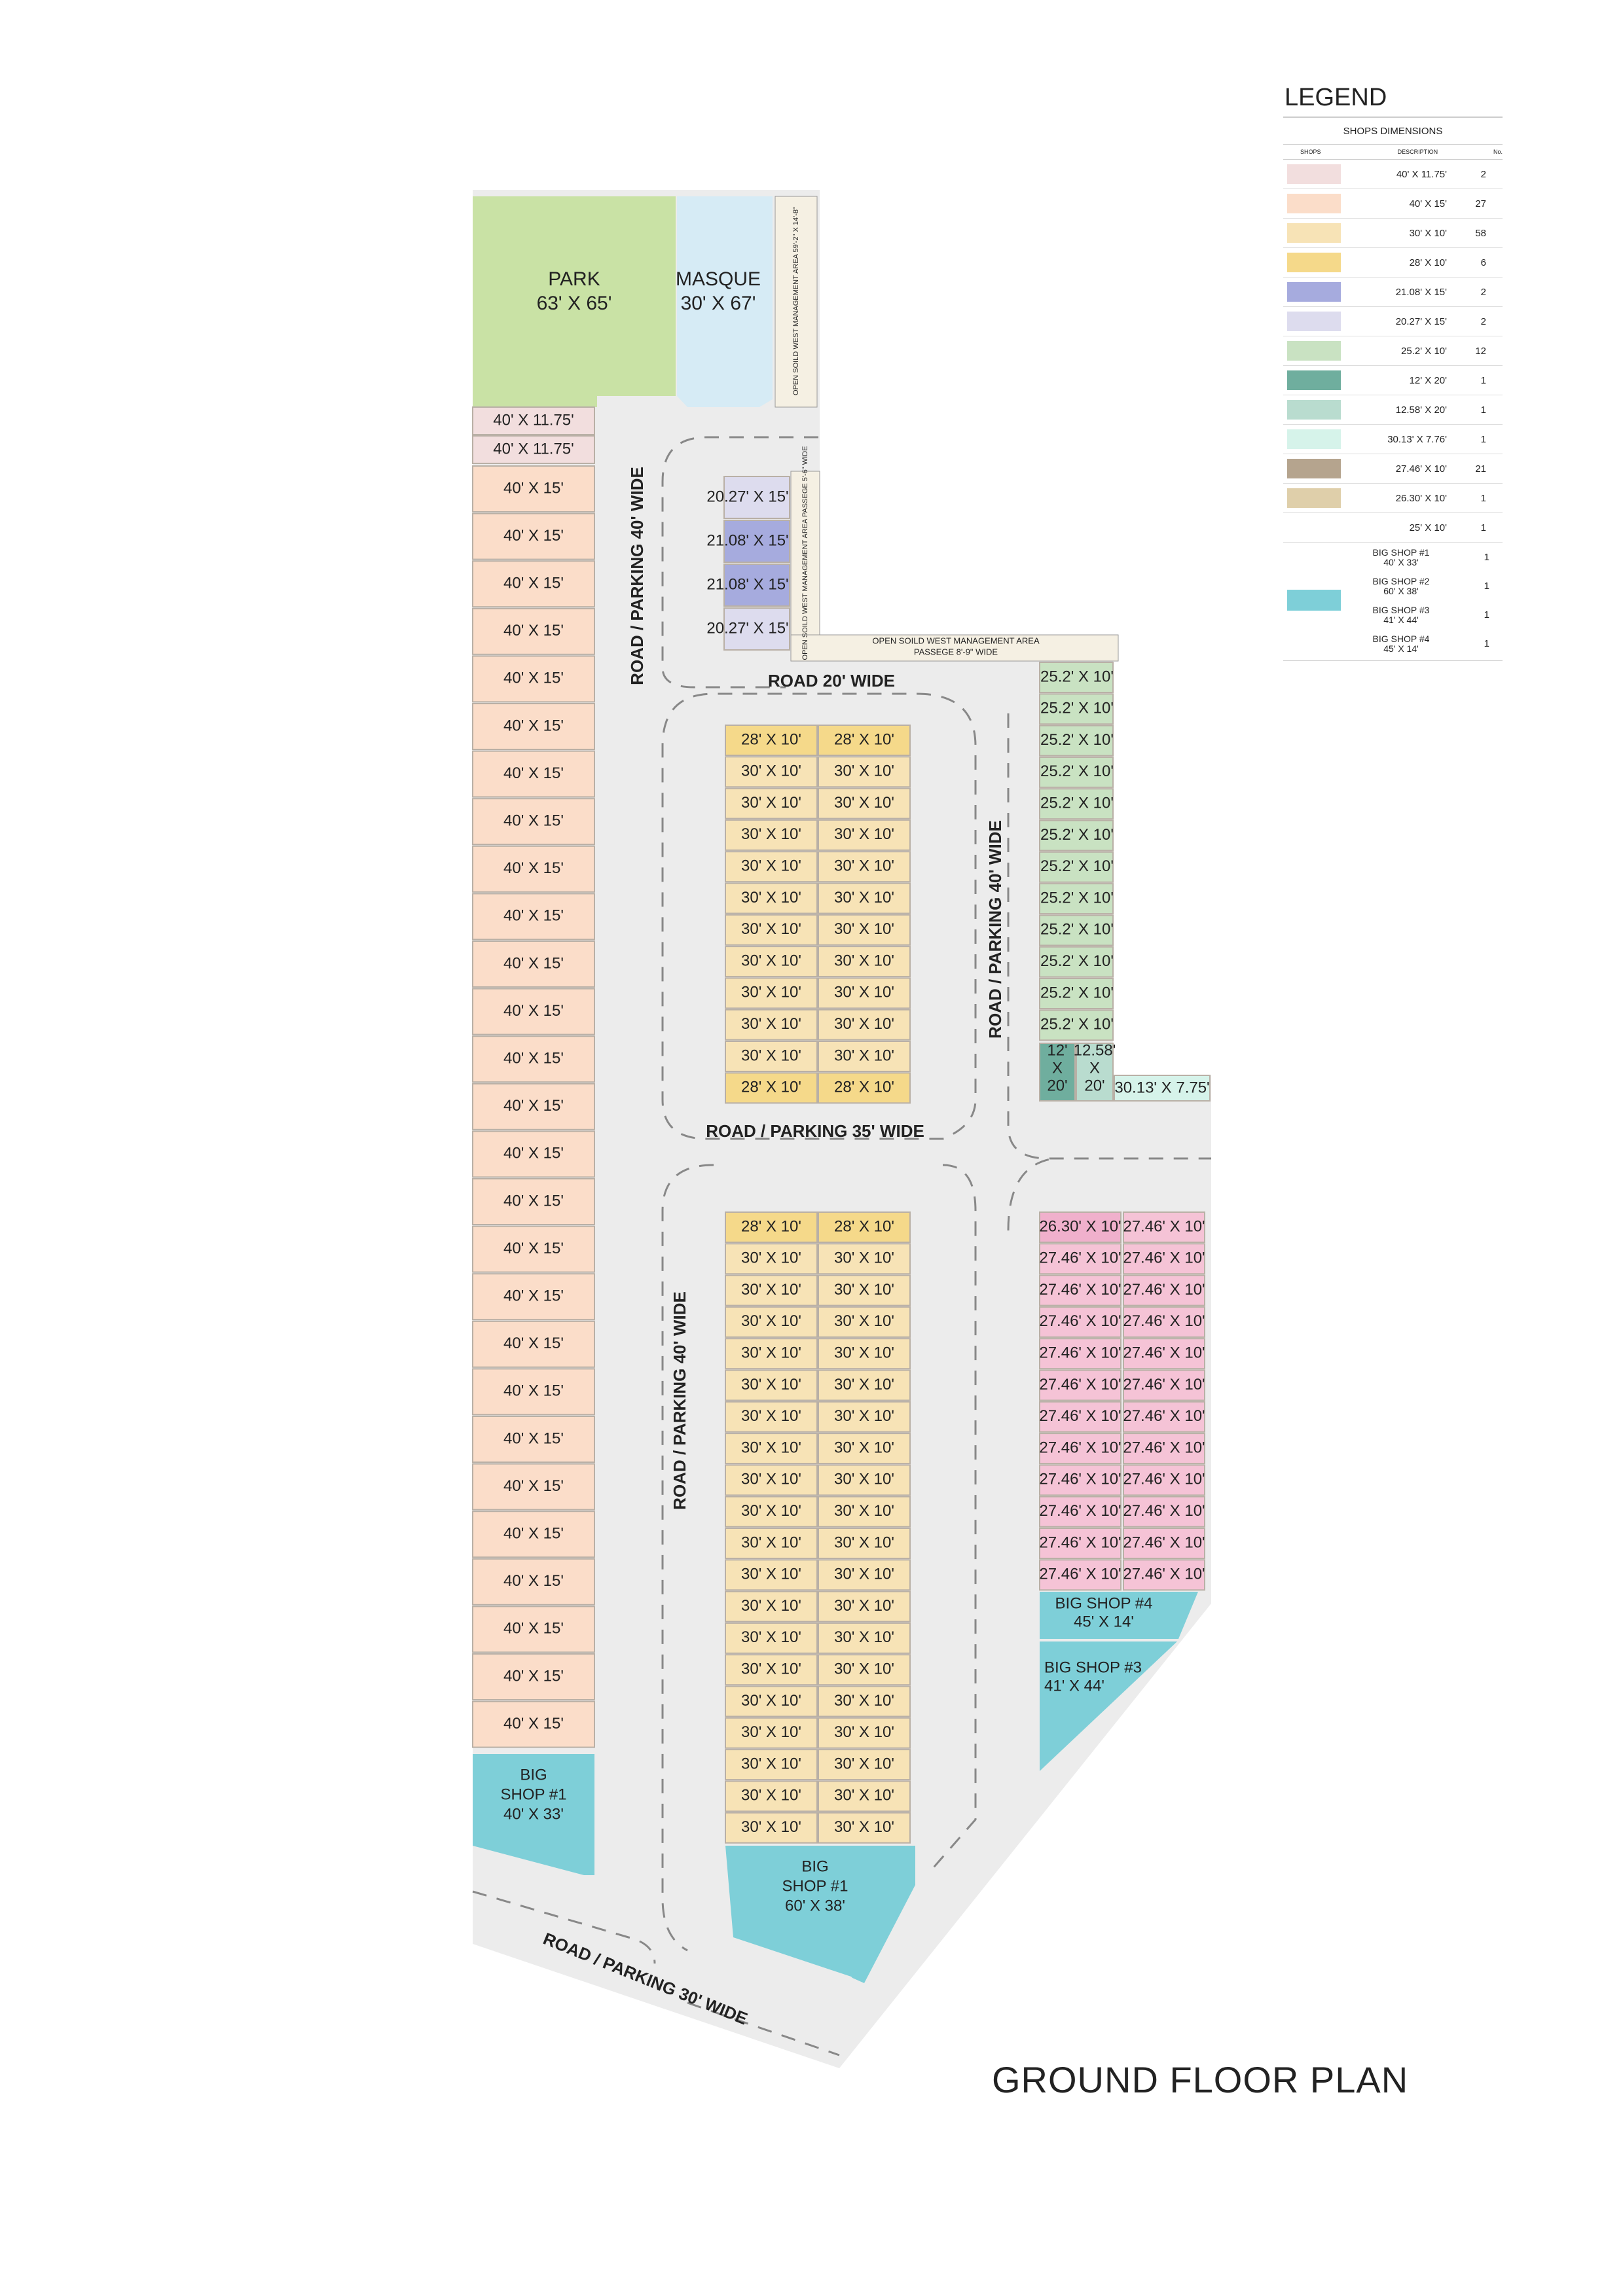 The height and width of the screenshot is (2296, 1623). What do you see at coordinates (1417, 152) in the screenshot?
I see `legend-col-description: DESCRIPTION` at bounding box center [1417, 152].